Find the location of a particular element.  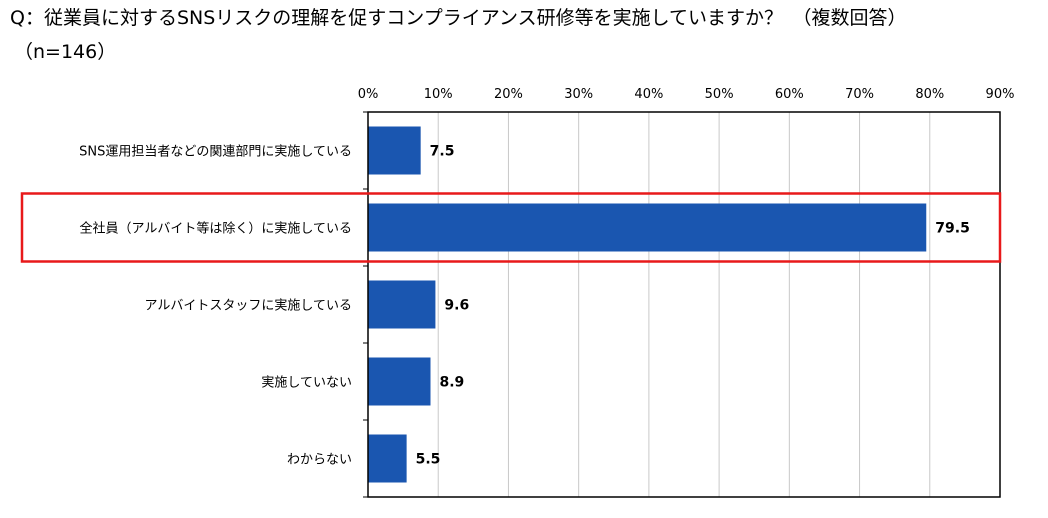

data-label: 5.5 is located at coordinates (428, 460).